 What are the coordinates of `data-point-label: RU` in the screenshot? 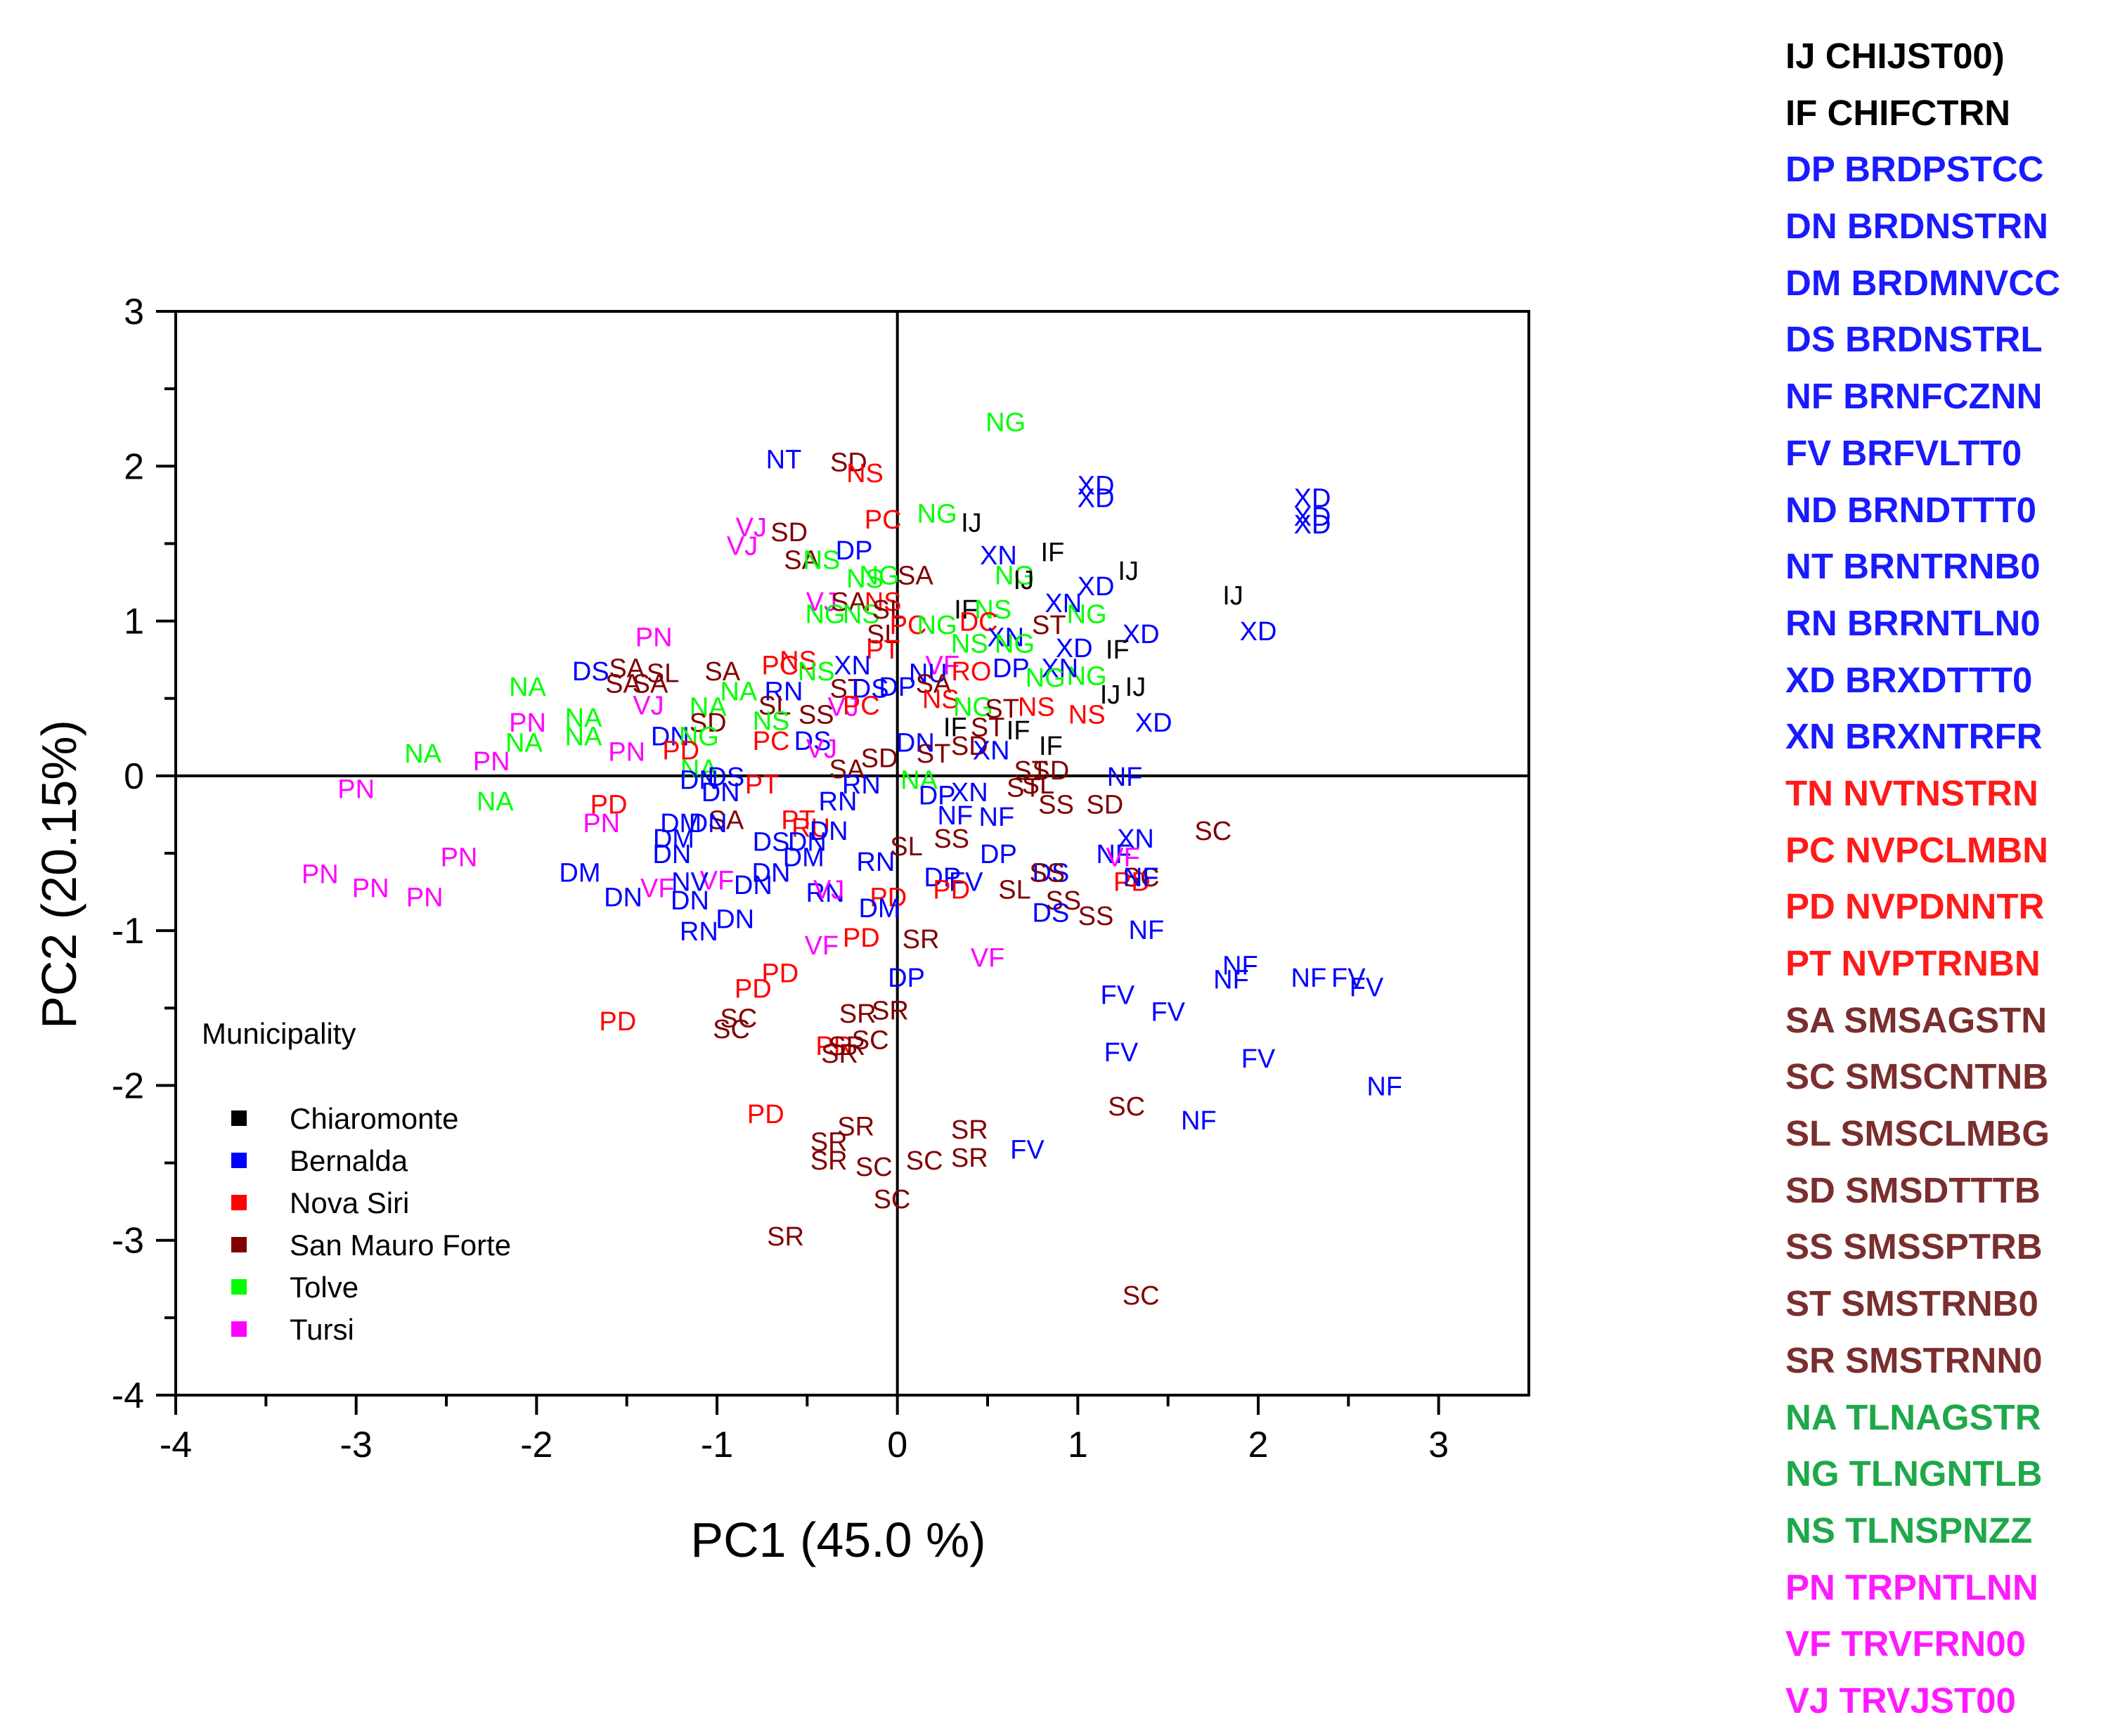 It's located at (810, 828).